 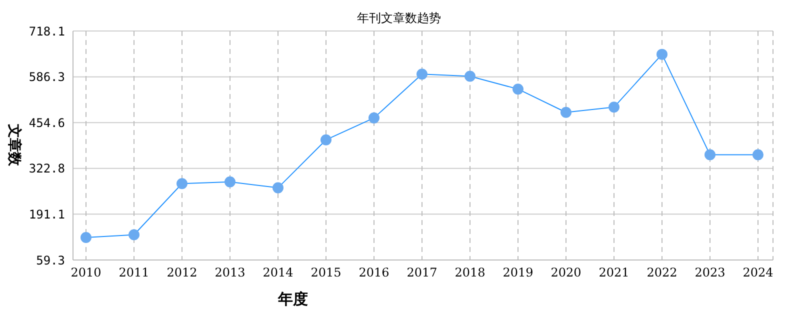 What do you see at coordinates (46, 169) in the screenshot?
I see `y-tick-label: 322.8` at bounding box center [46, 169].